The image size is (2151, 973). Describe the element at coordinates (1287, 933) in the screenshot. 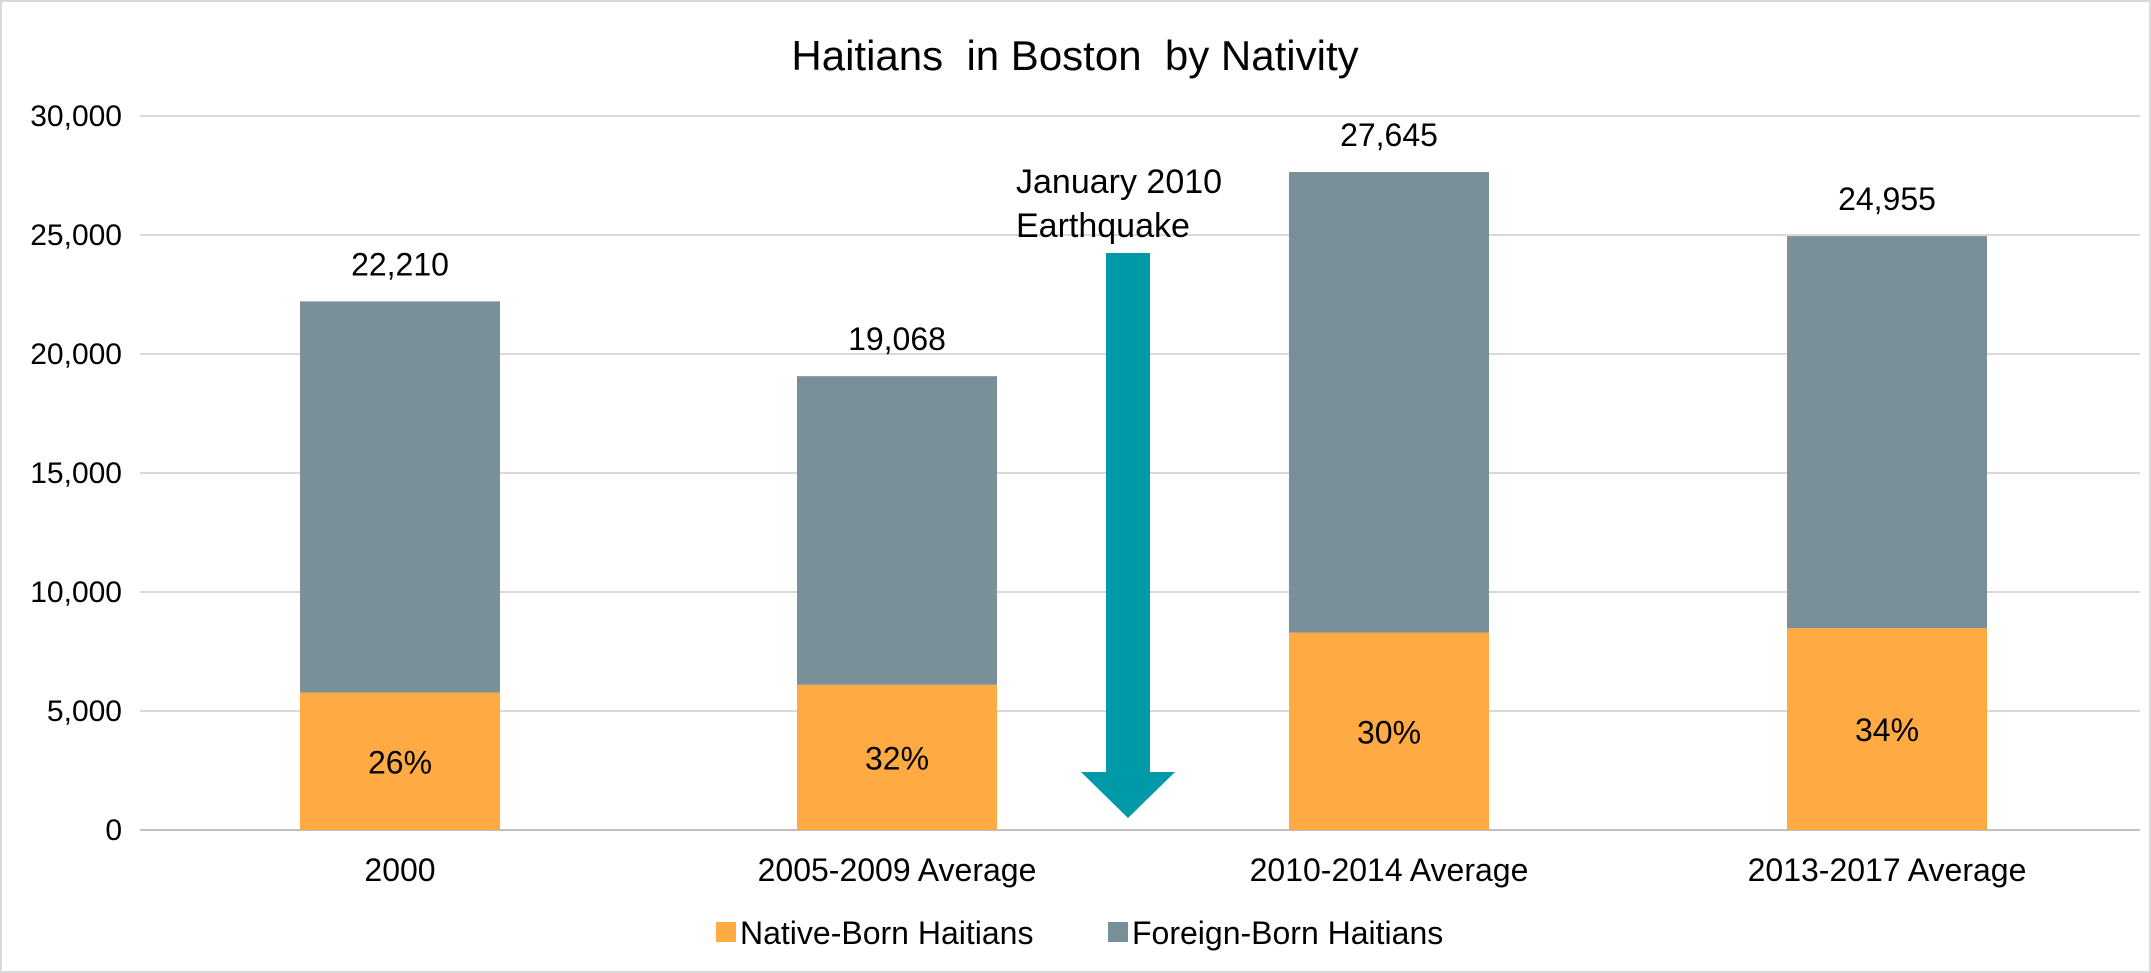

I see `legend-foreign-born-label: Foreign-Born Haitians` at that location.